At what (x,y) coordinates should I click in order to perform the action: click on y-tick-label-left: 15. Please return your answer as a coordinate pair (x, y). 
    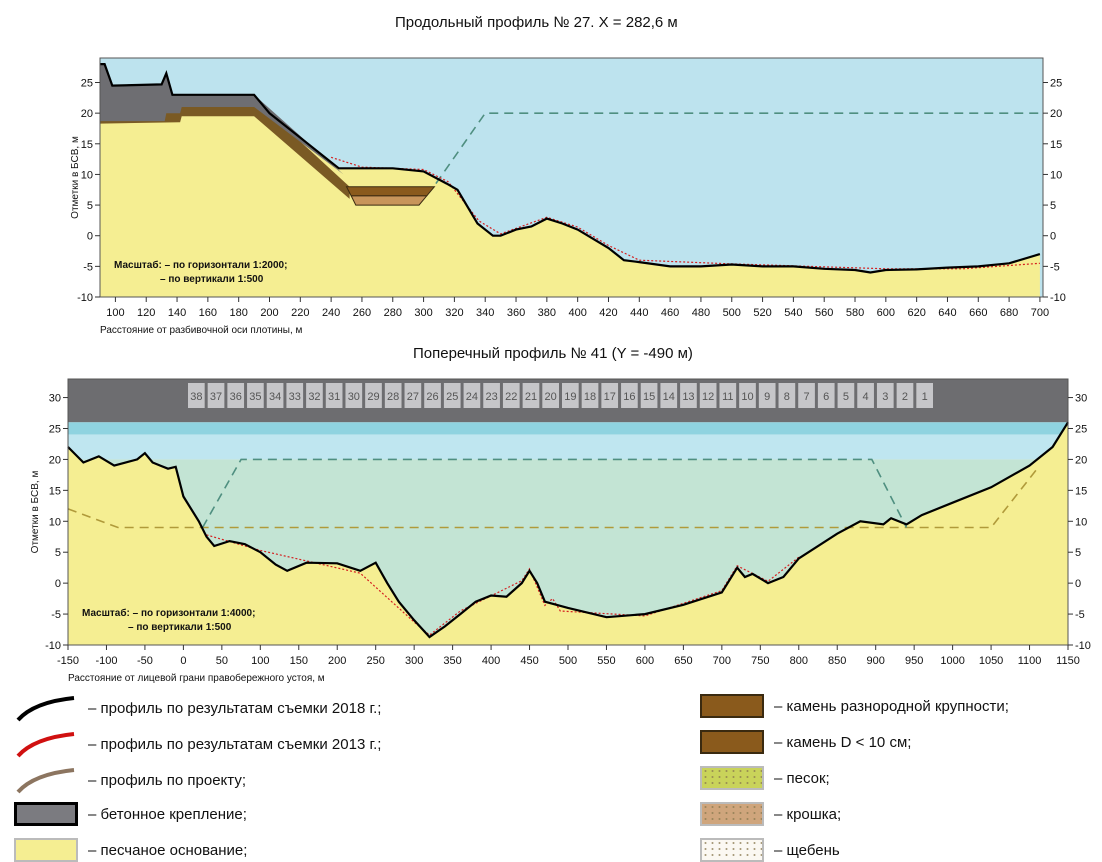
    Looking at the image, I should click on (87, 145).